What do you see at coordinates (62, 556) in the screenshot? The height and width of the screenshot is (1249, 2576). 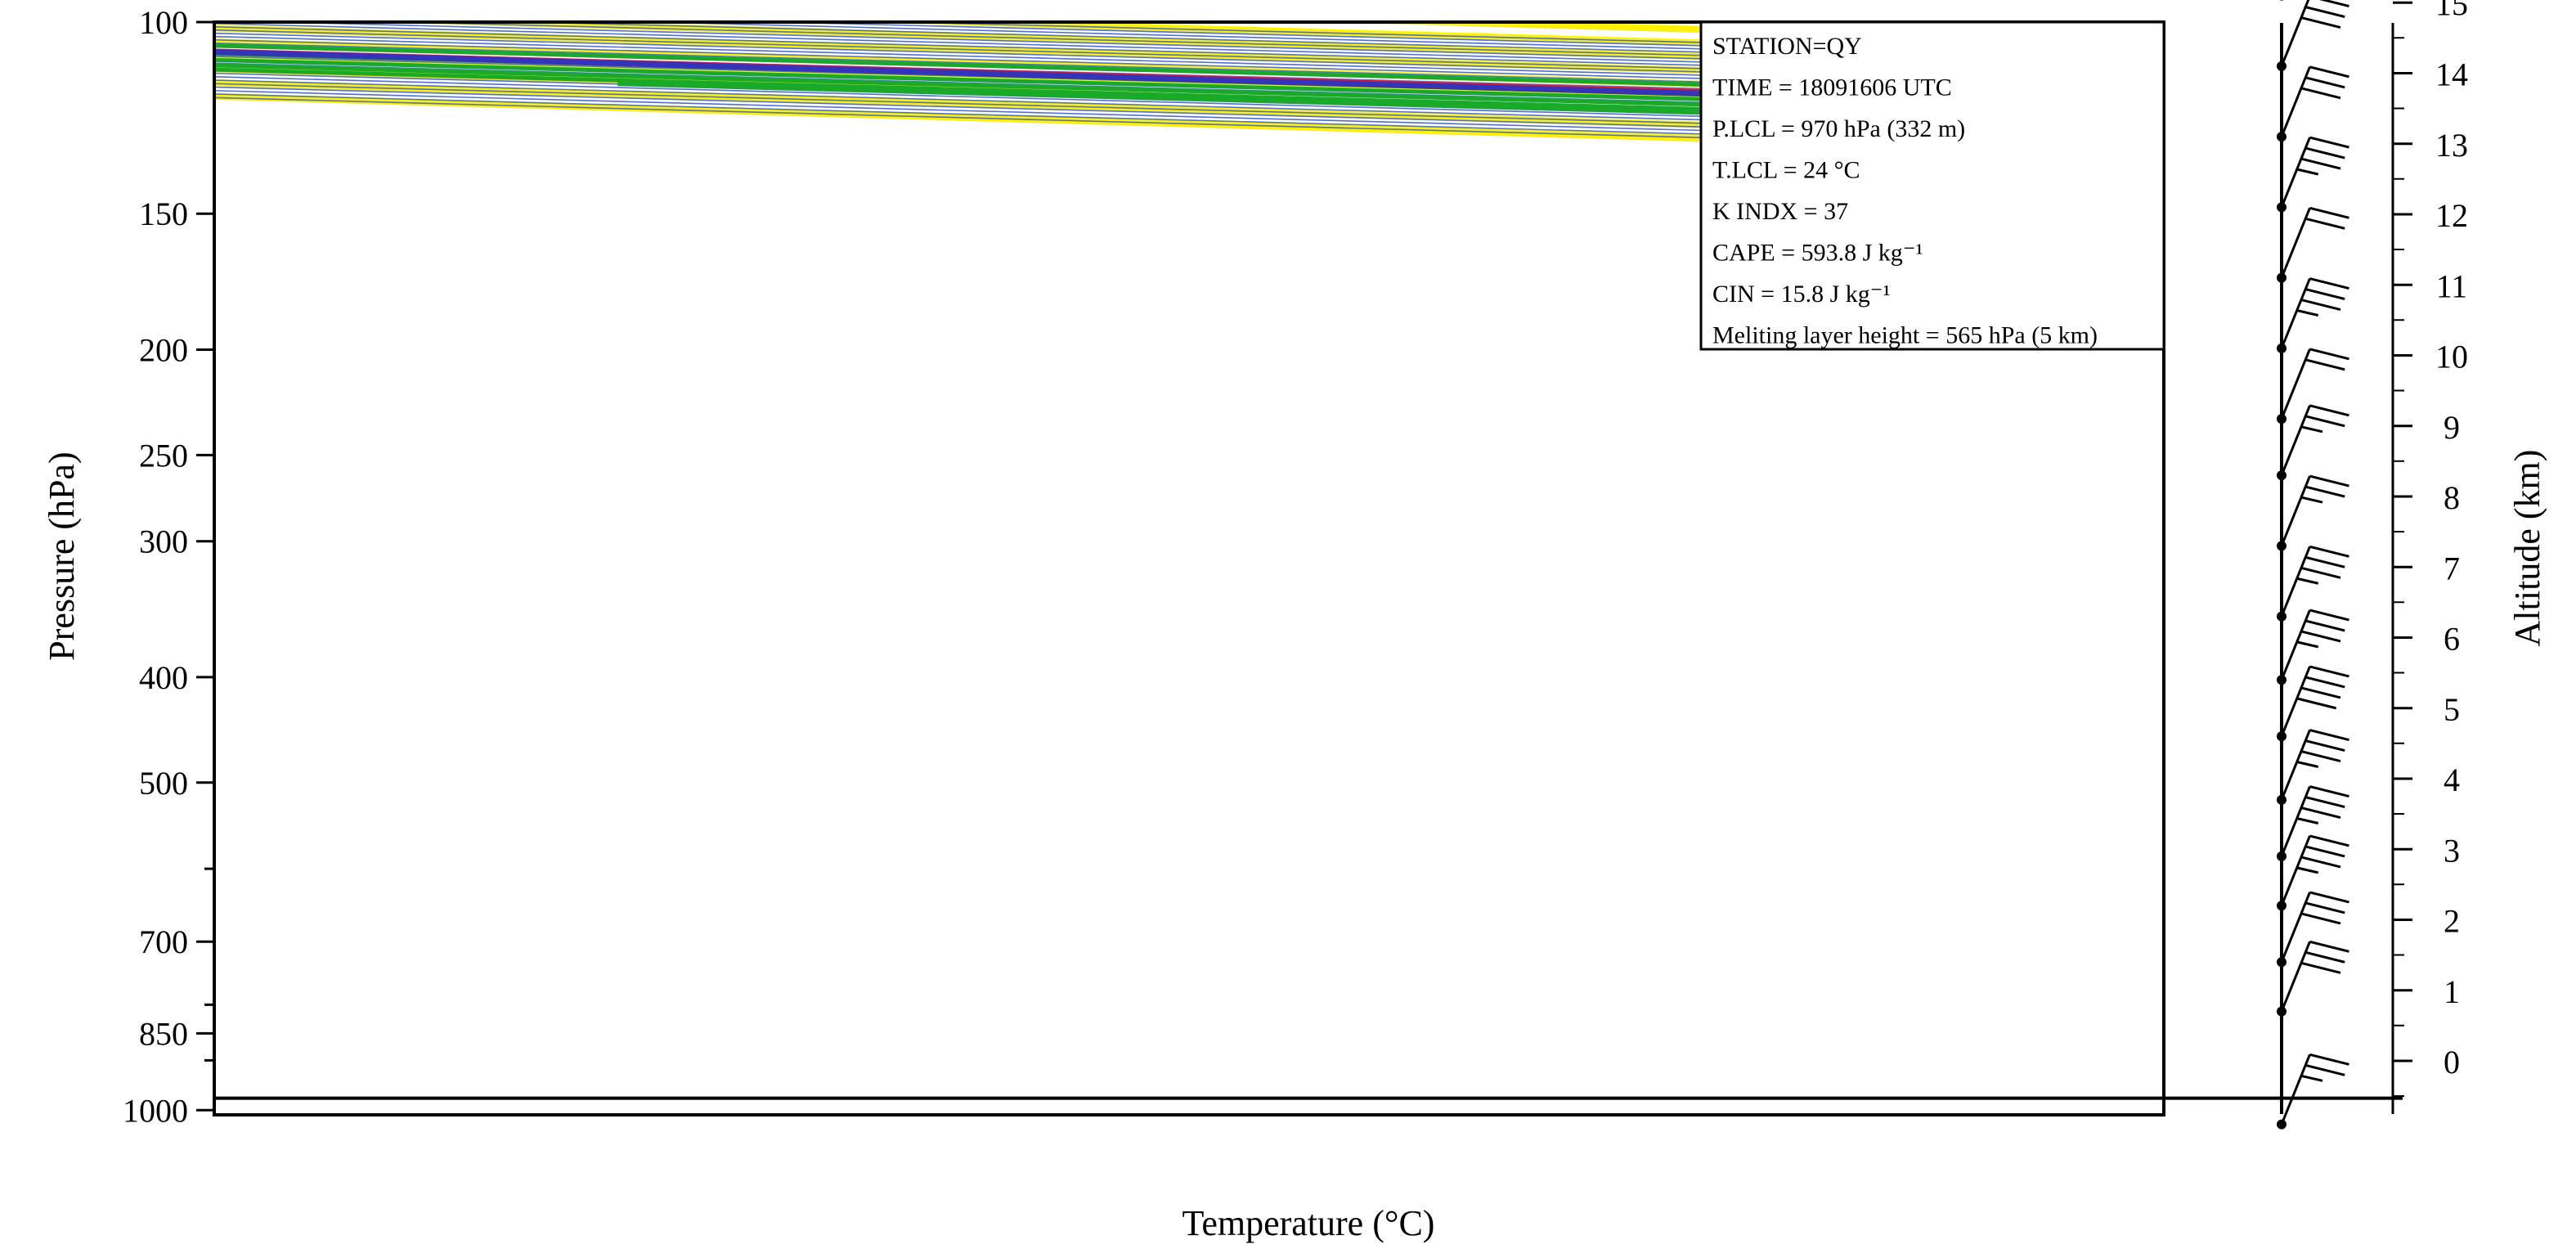 I see `y-axis-title: Pressure (hPa)` at bounding box center [62, 556].